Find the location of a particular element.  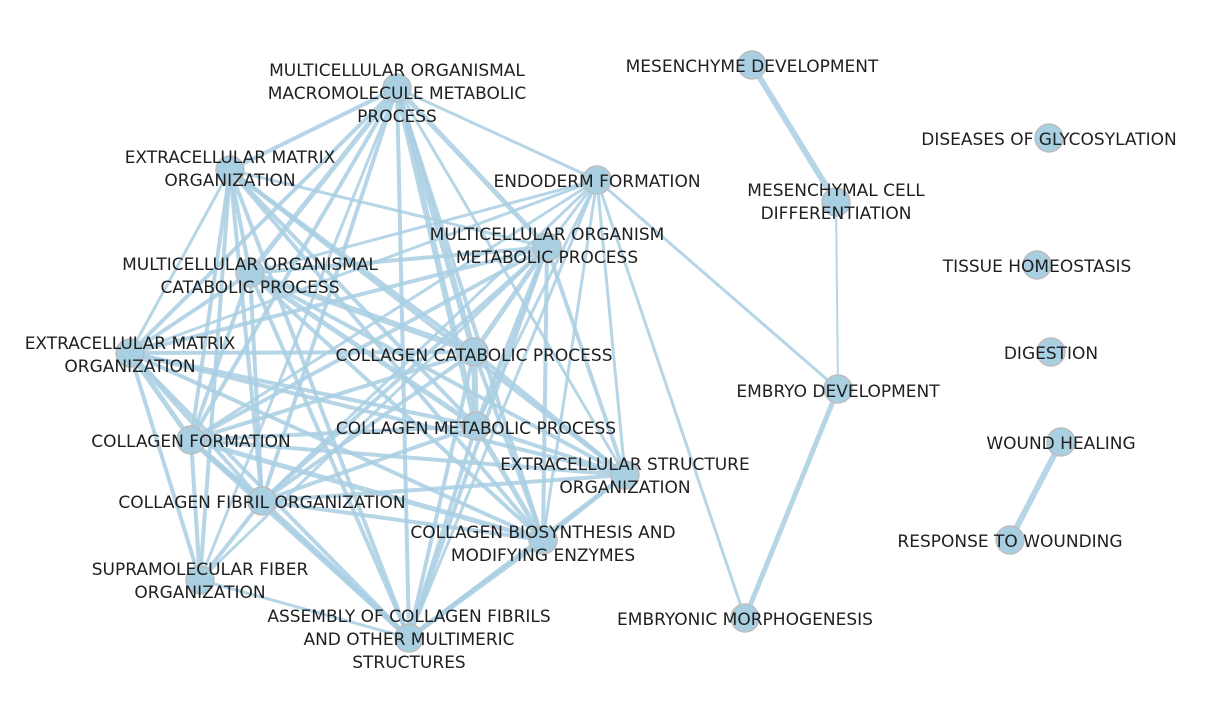

node-cmp: COLLAGEN METABOLIC PROCESS is located at coordinates (476, 426).